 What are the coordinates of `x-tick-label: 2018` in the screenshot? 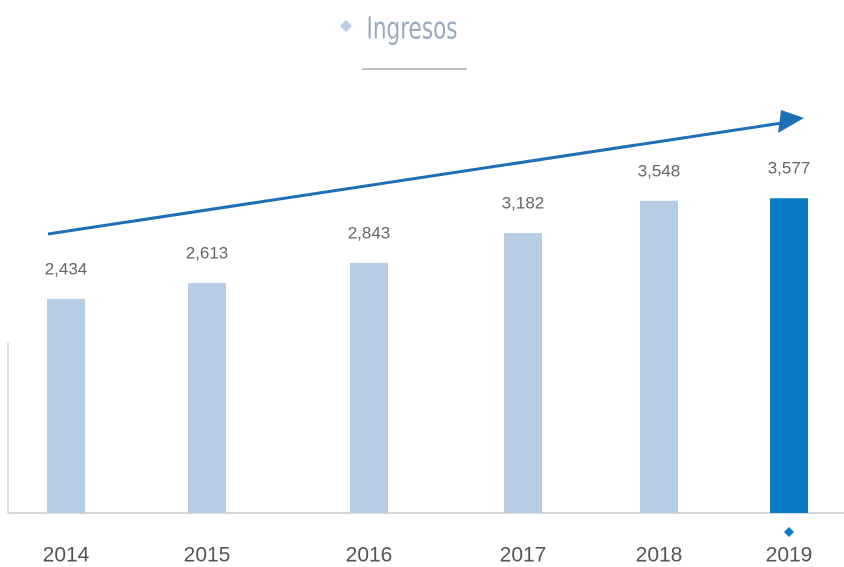 It's located at (659, 555).